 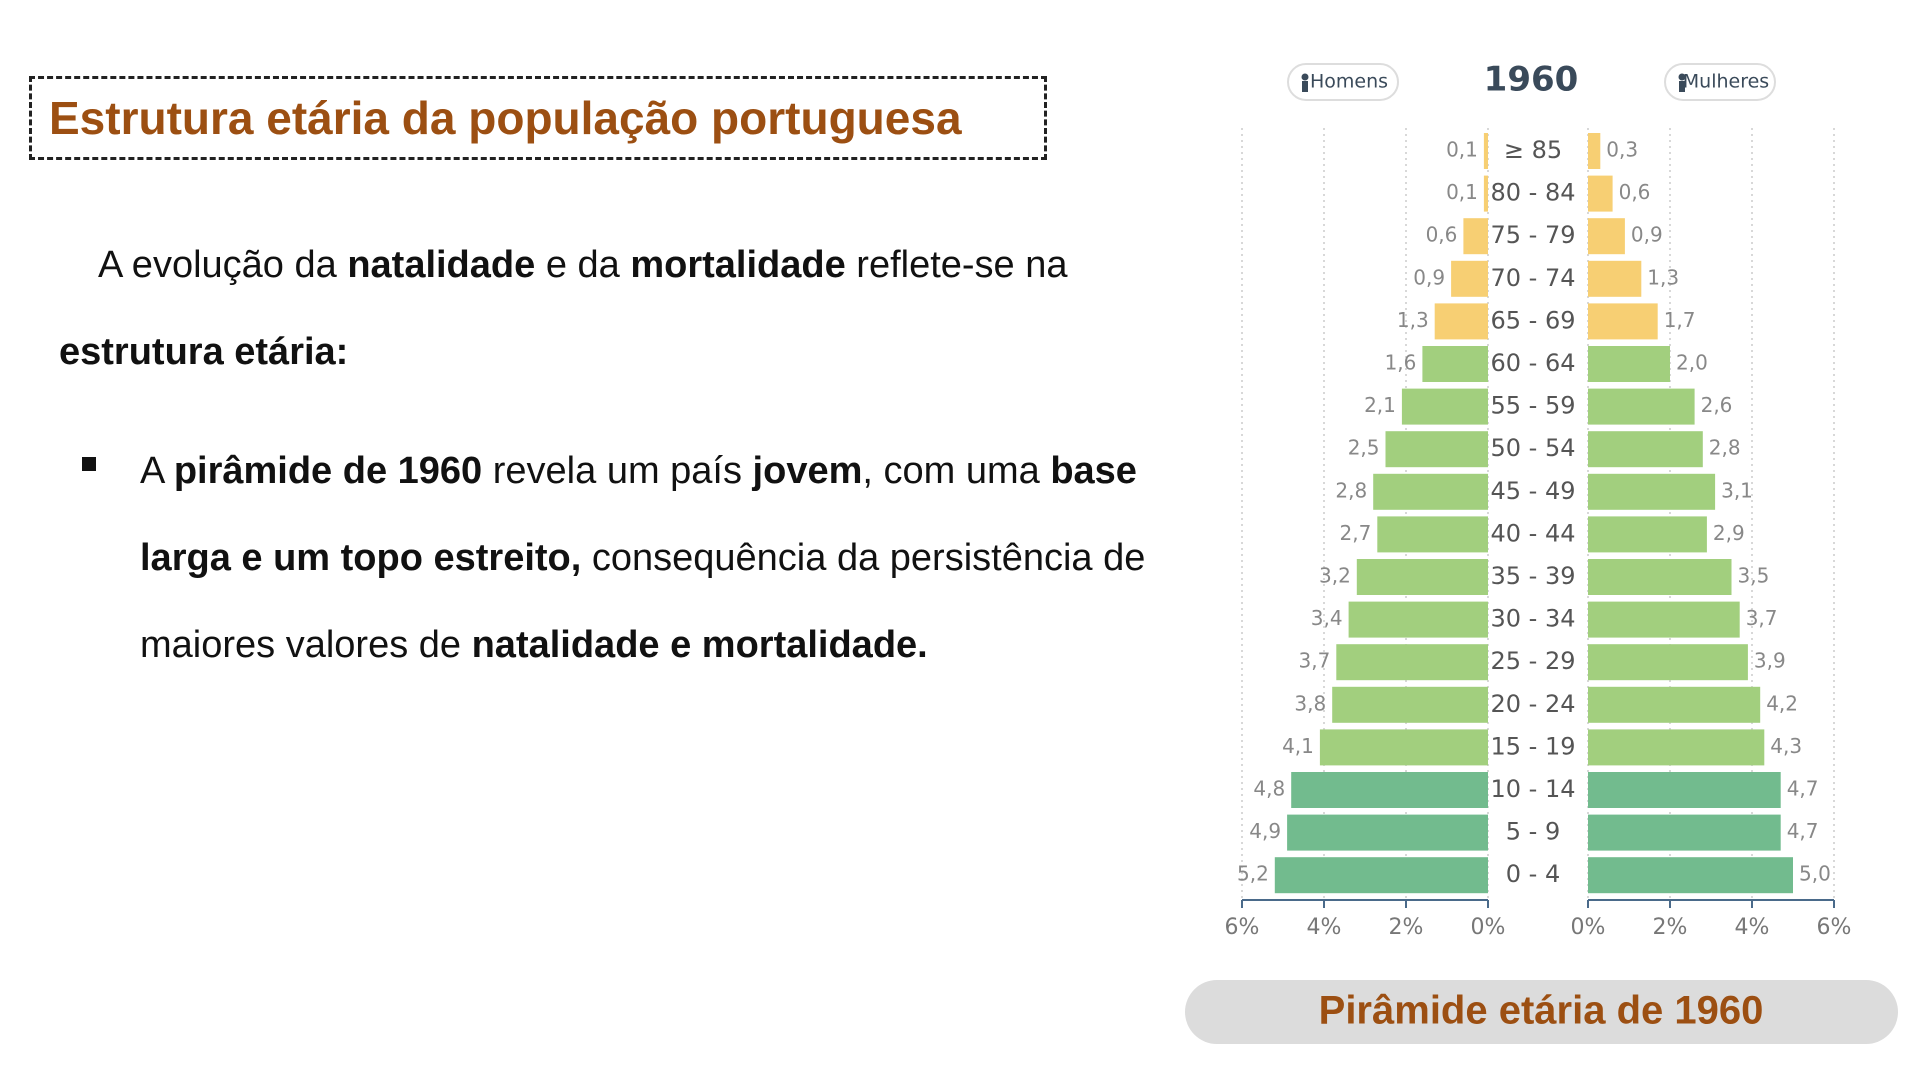 What do you see at coordinates (1533, 789) in the screenshot?
I see `age-label: 10 - 14` at bounding box center [1533, 789].